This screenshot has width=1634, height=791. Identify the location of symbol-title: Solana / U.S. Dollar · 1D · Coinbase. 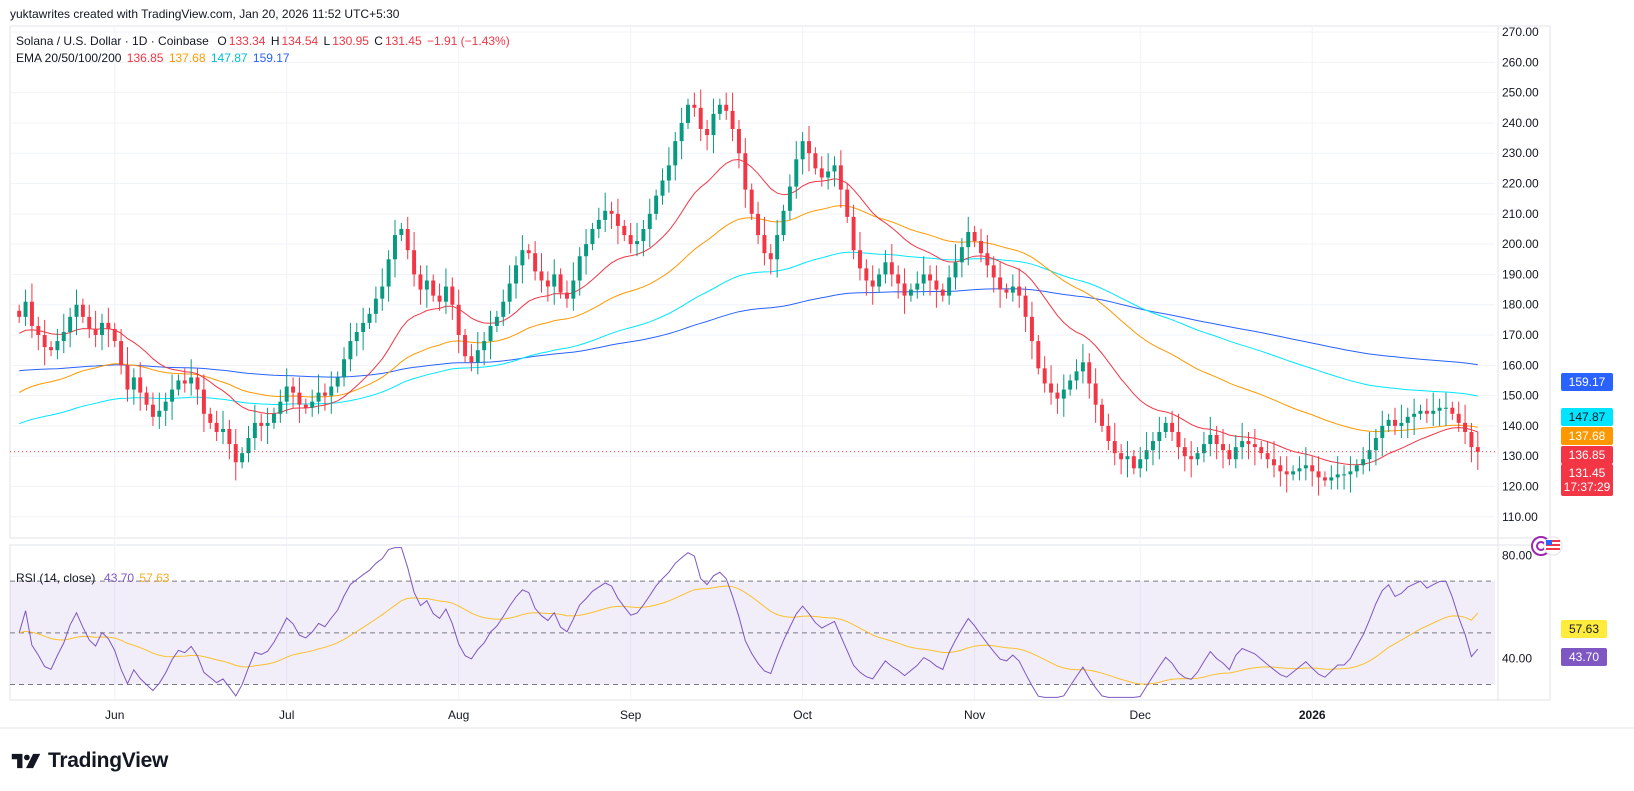
(112, 41).